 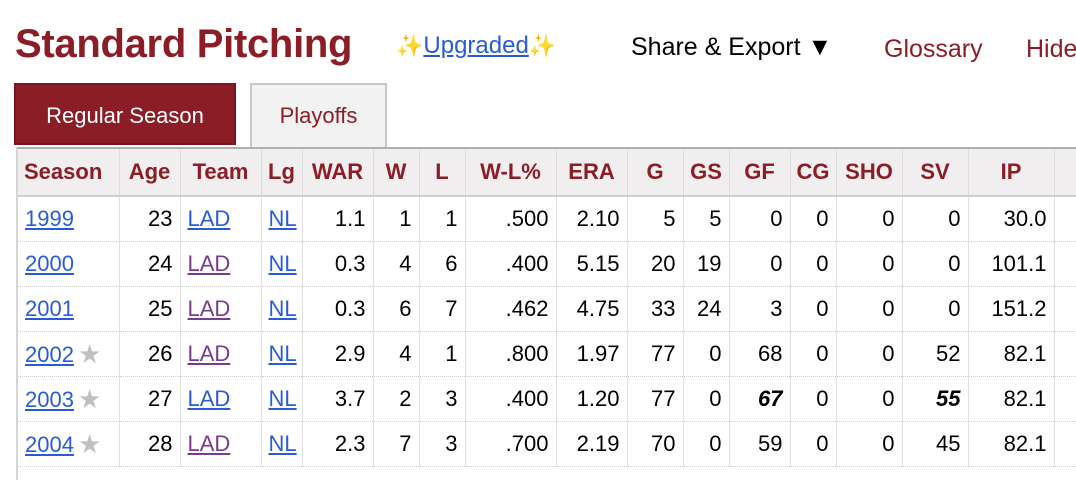 What do you see at coordinates (338, 354) in the screenshot?
I see `war-cell: 2.9` at bounding box center [338, 354].